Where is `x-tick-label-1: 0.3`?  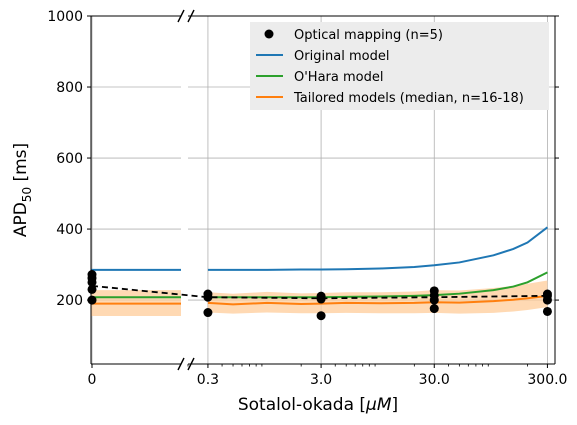 x-tick-label-1: 0.3 is located at coordinates (208, 380).